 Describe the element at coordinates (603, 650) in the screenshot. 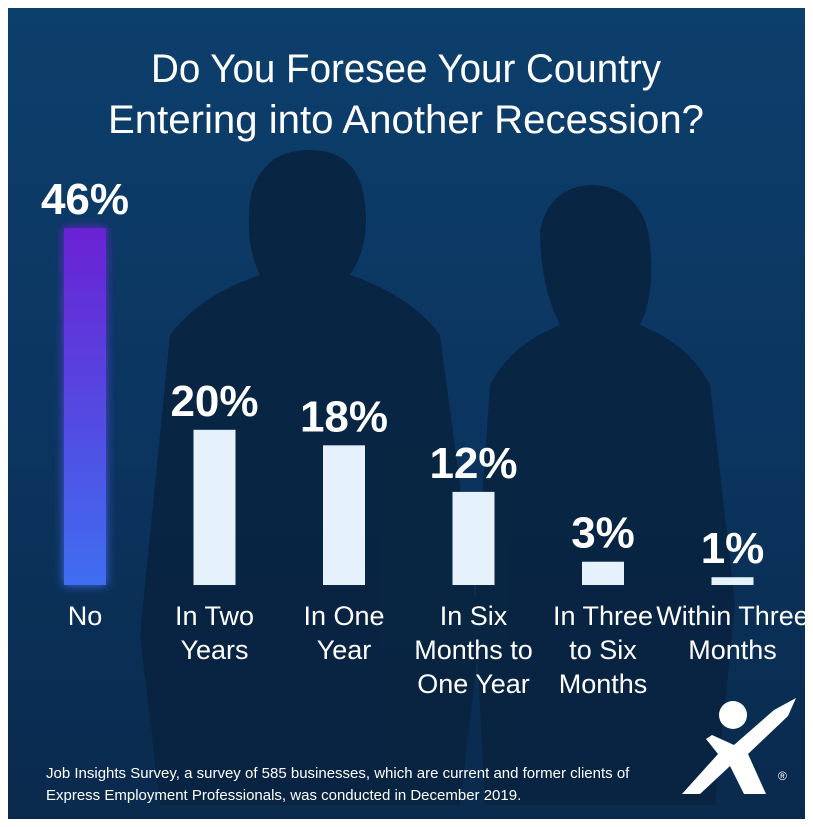

I see `x-tick-label: to Six` at that location.